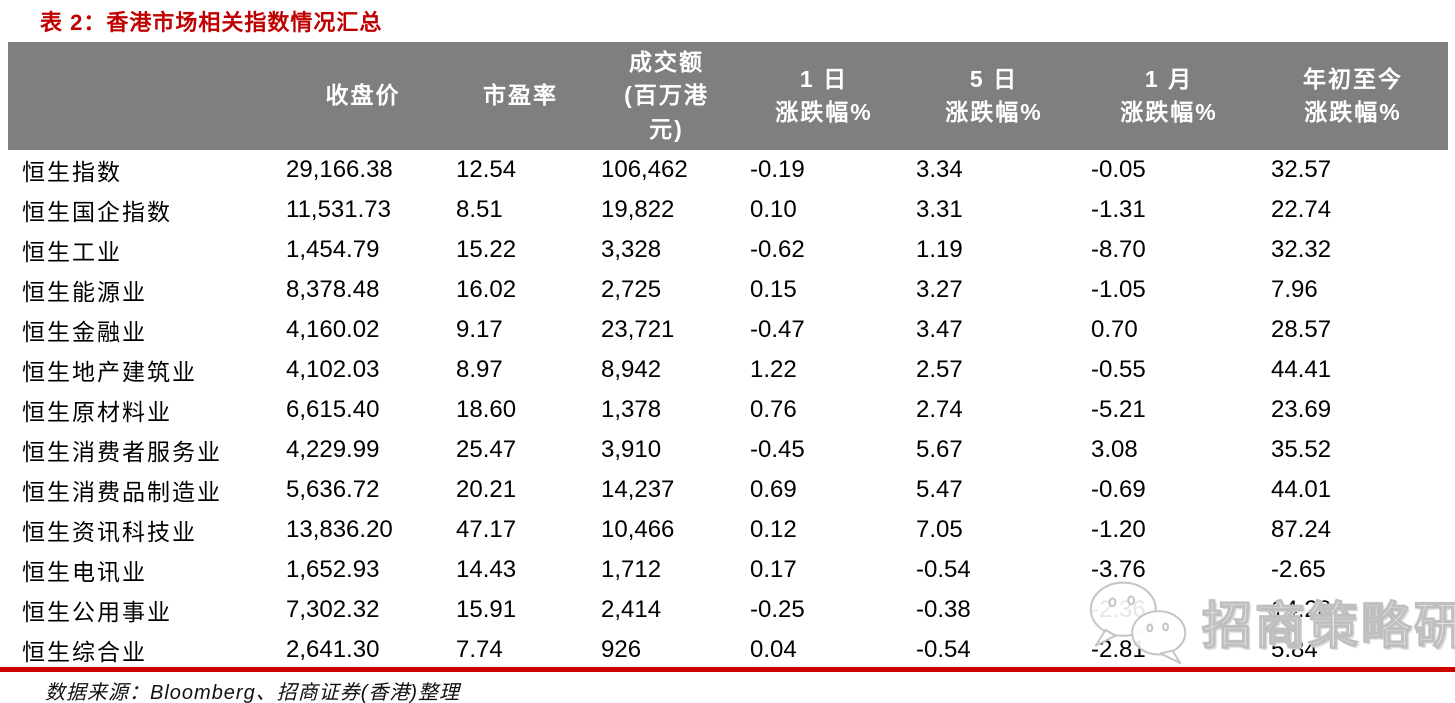 Image resolution: width=1455 pixels, height=703 pixels. Describe the element at coordinates (631, 449) in the screenshot. I see `turnover-cell: 3,910` at that location.